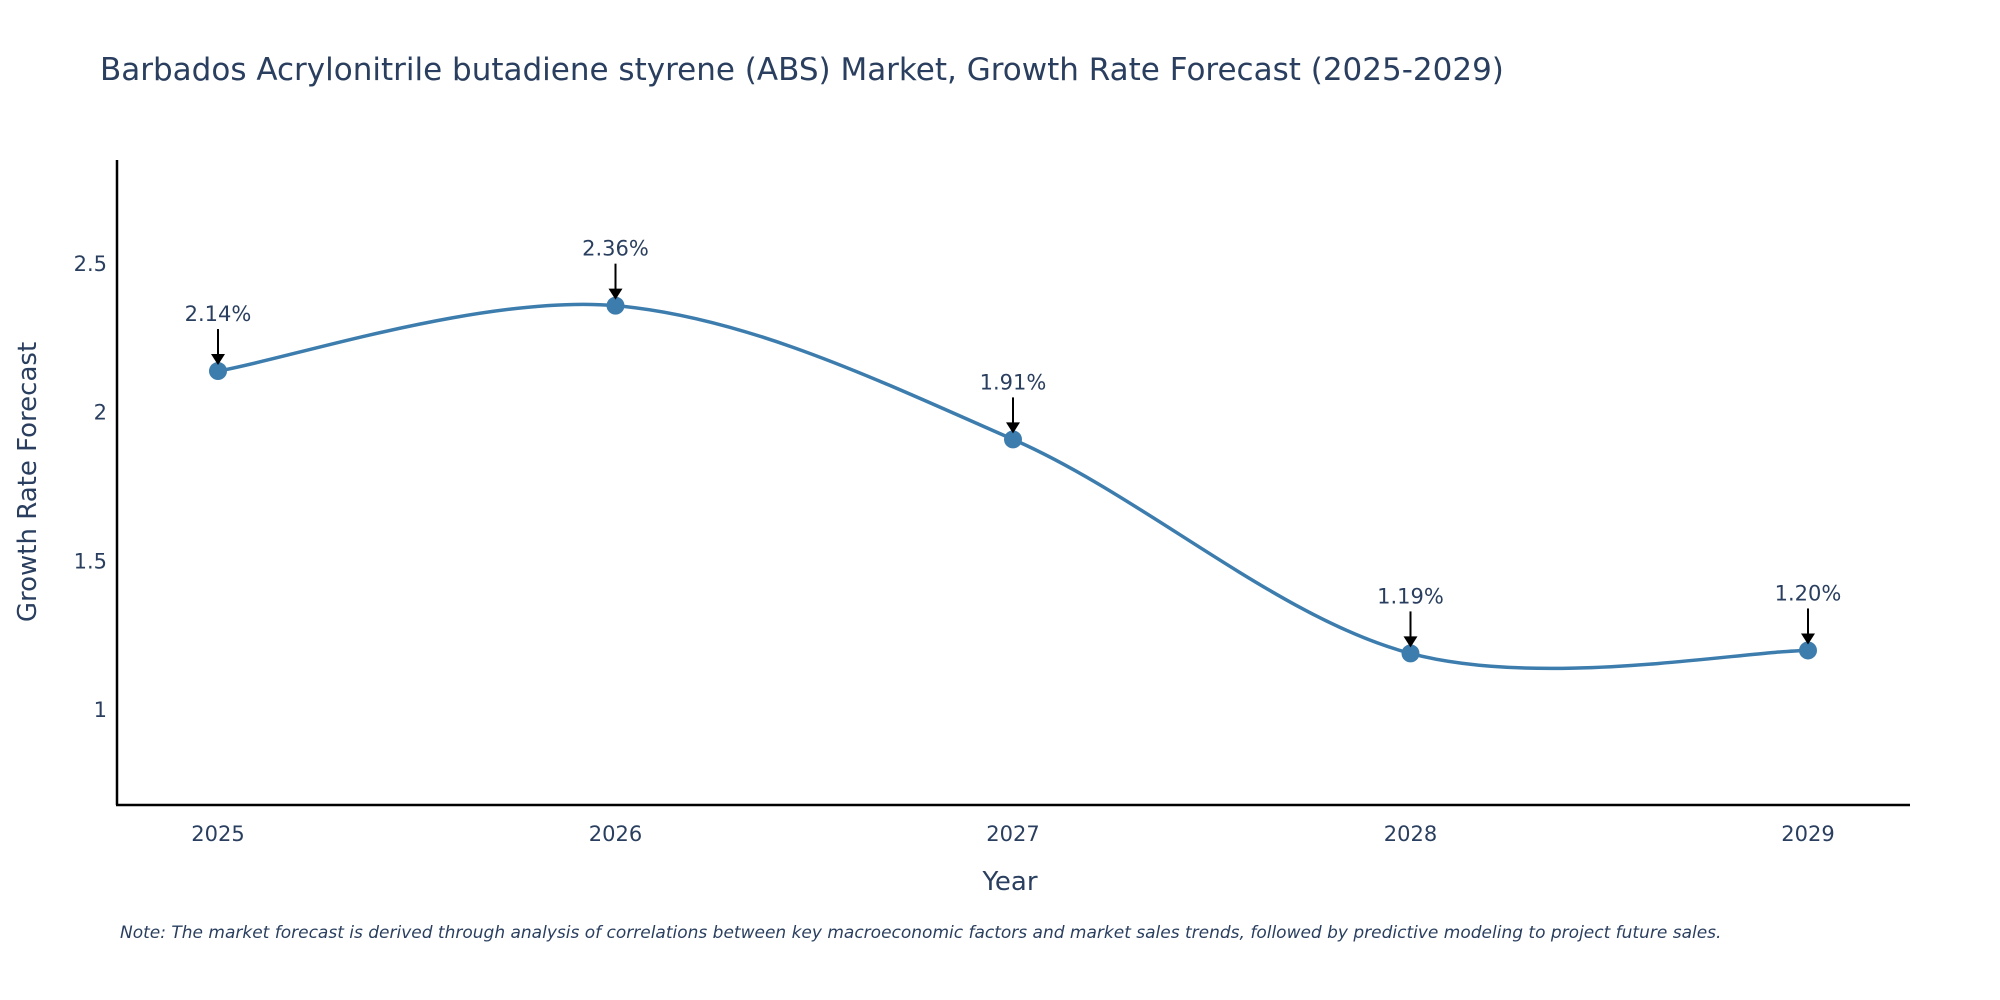 Image resolution: width=2000 pixels, height=1000 pixels. Describe the element at coordinates (1009, 882) in the screenshot. I see `x-axis-title: Year` at that location.